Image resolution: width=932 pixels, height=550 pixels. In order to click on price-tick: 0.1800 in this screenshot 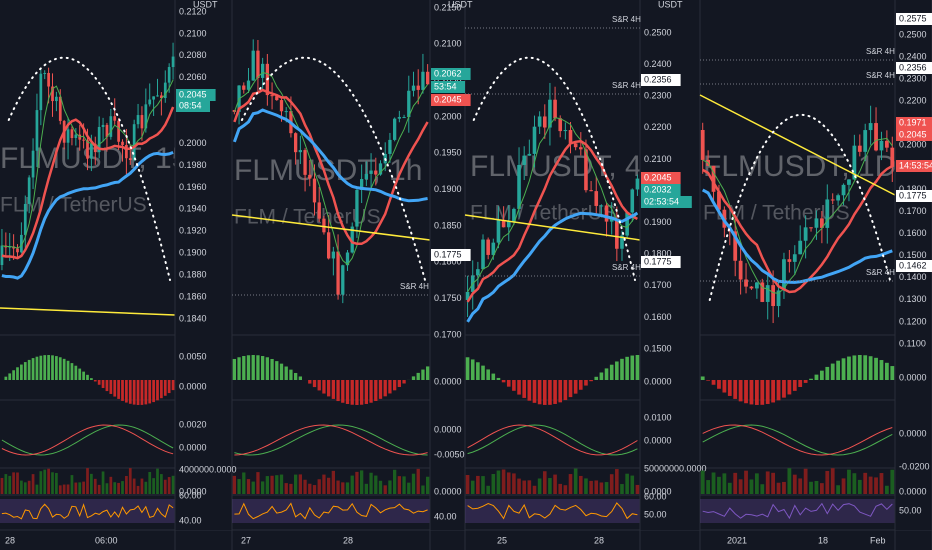, I will do `click(913, 189)`.